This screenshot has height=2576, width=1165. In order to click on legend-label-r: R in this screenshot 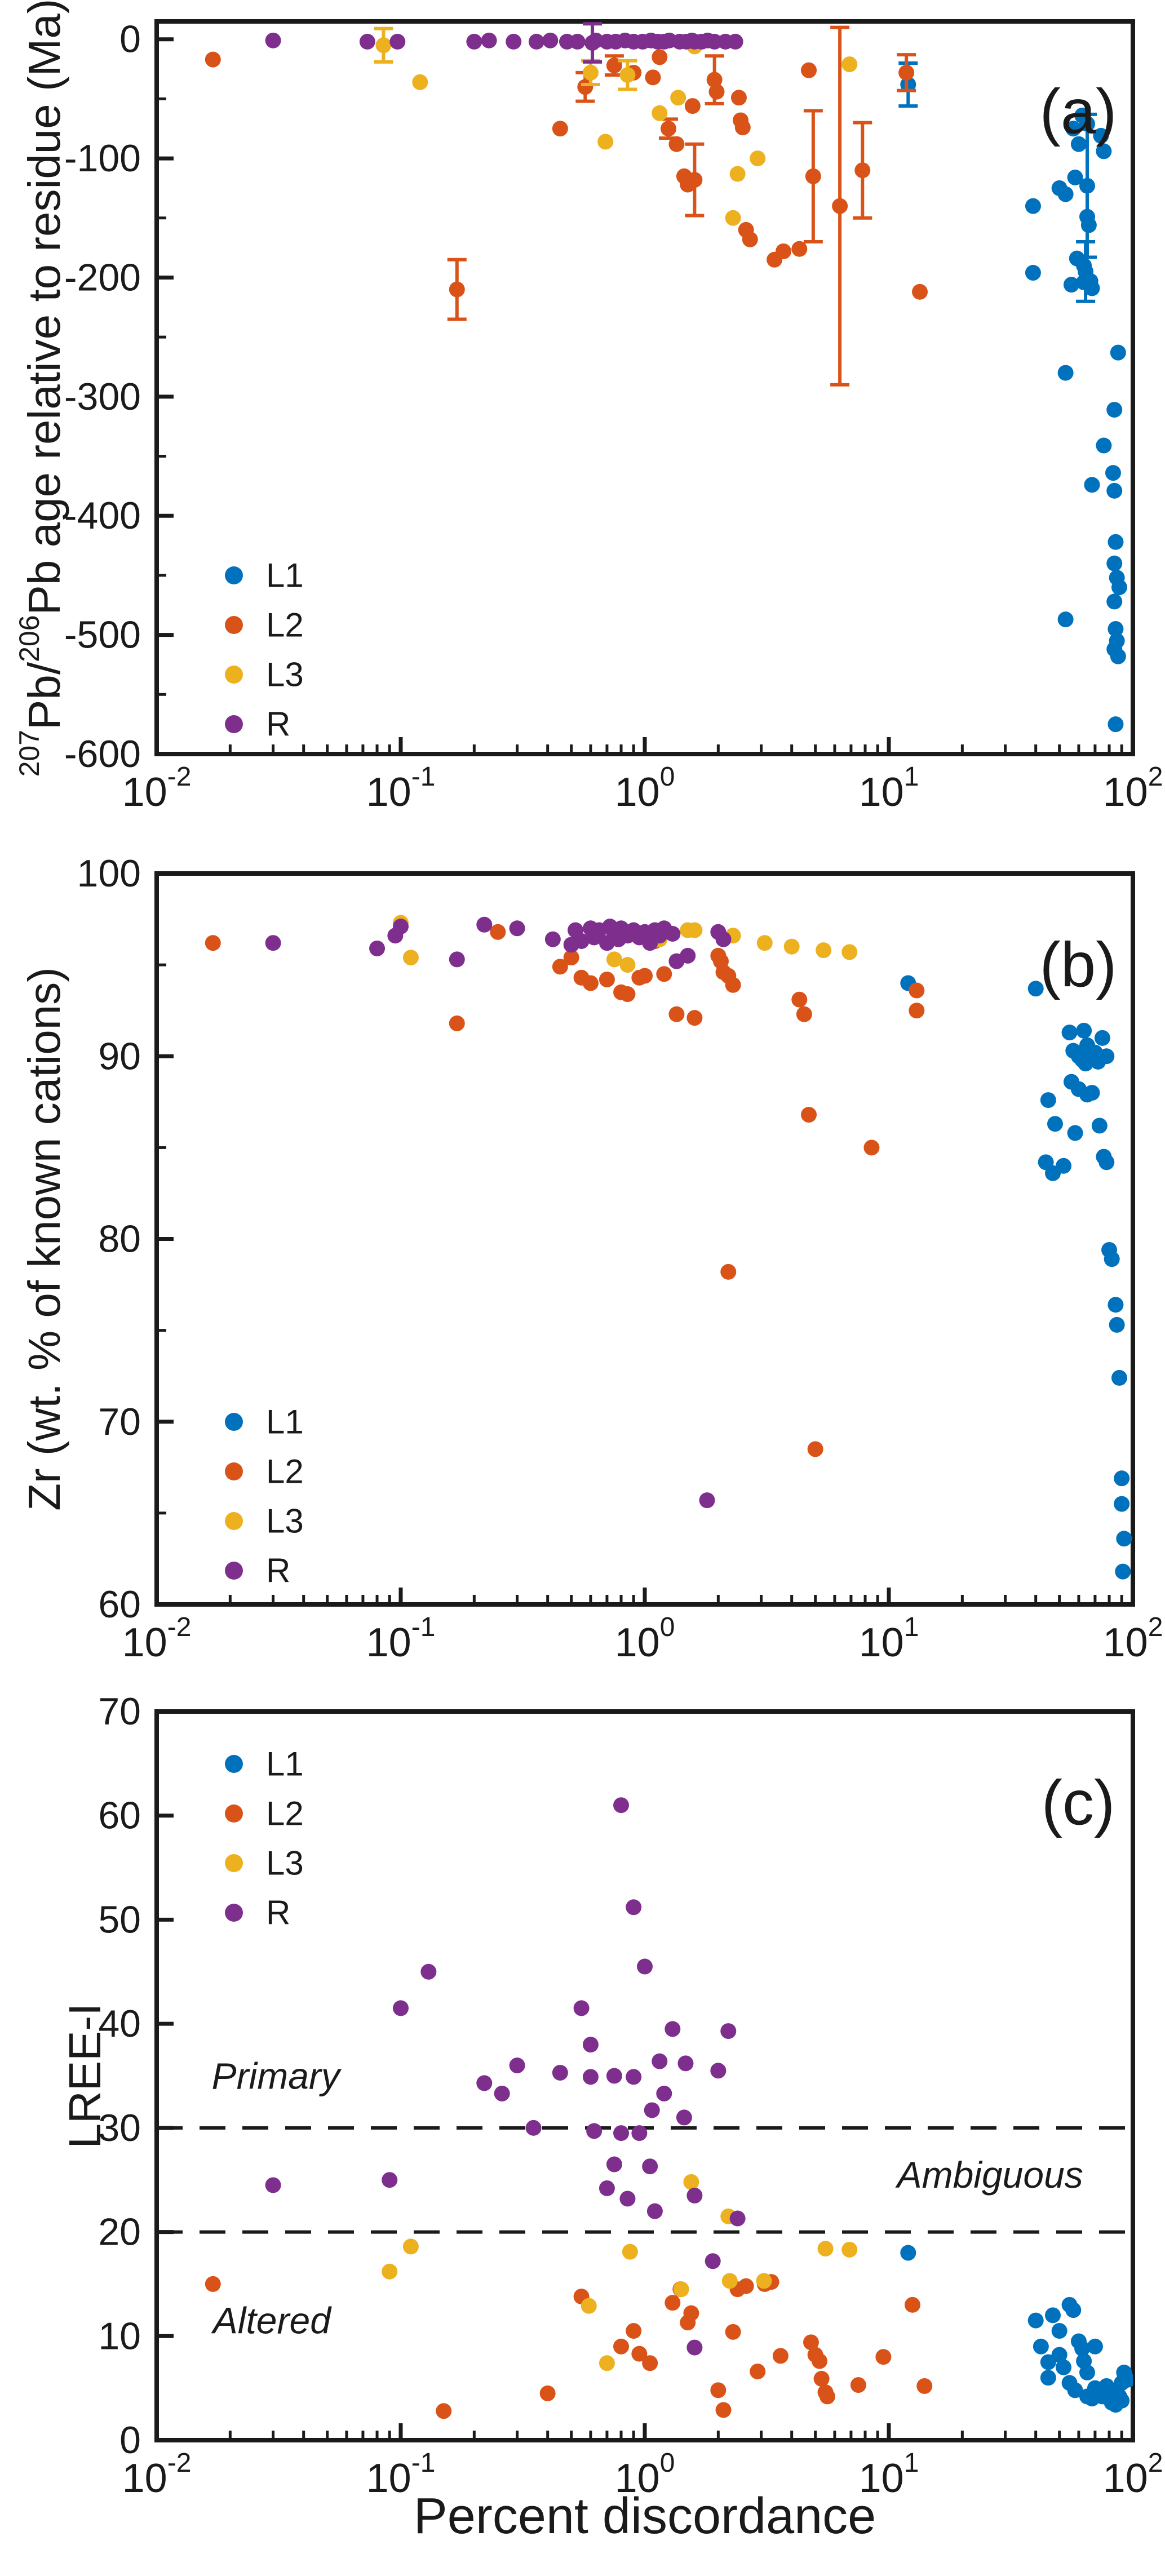, I will do `click(278, 1571)`.